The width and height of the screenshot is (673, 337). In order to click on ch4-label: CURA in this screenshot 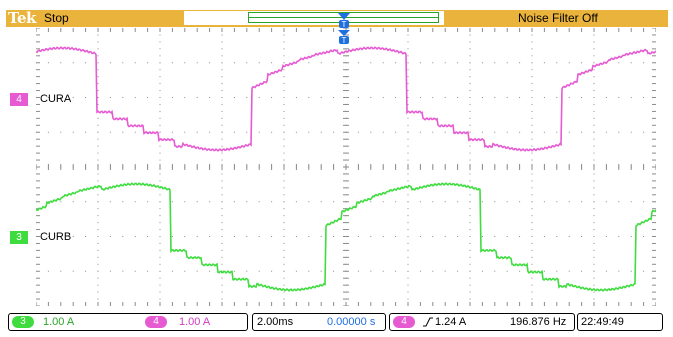, I will do `click(56, 99)`.